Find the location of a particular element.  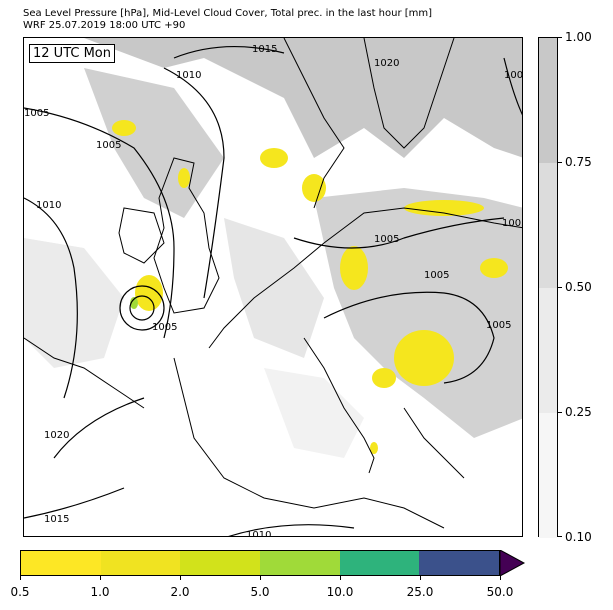

cloud-tick-label: 0.75 is located at coordinates (578, 162).